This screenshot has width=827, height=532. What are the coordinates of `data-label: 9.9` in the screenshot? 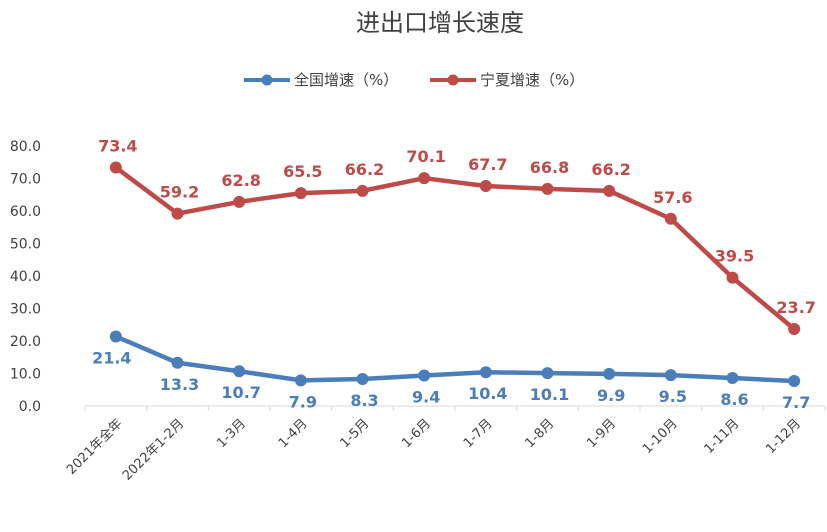 It's located at (611, 395).